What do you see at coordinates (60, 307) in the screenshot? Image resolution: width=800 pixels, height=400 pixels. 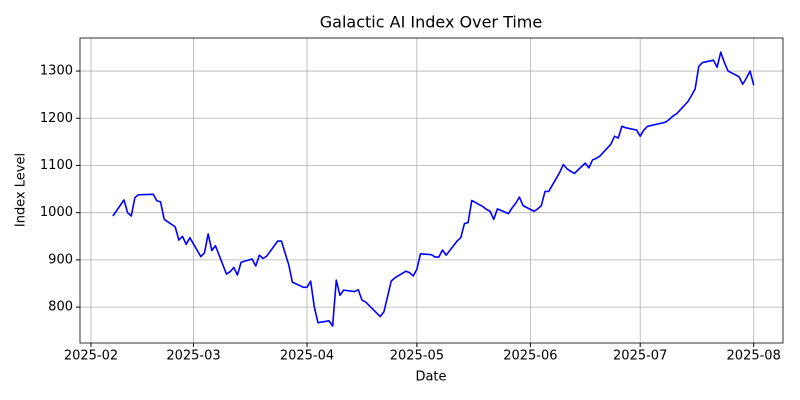 I see `y-tick-label: 800` at bounding box center [60, 307].